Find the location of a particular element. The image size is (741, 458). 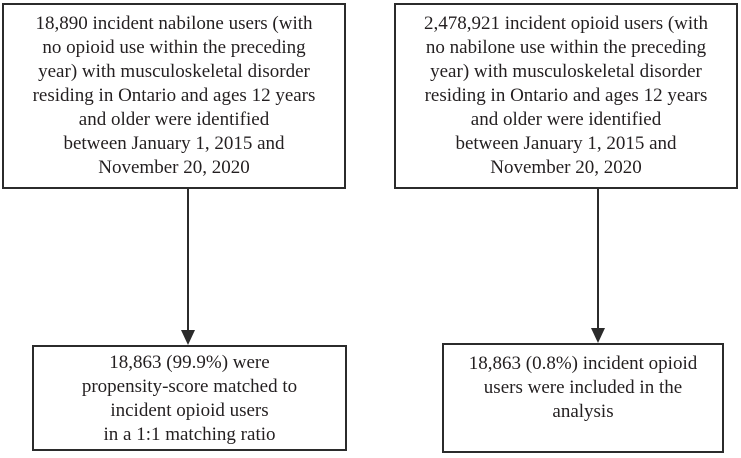

box-text-line: propensity-score matched to is located at coordinates (189, 386).